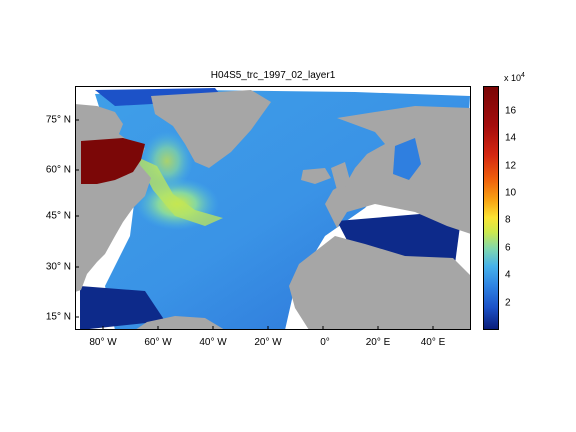 Image resolution: width=576 pixels, height=432 pixels. Describe the element at coordinates (511, 193) in the screenshot. I see `colorbar-tick-label: 10` at that location.